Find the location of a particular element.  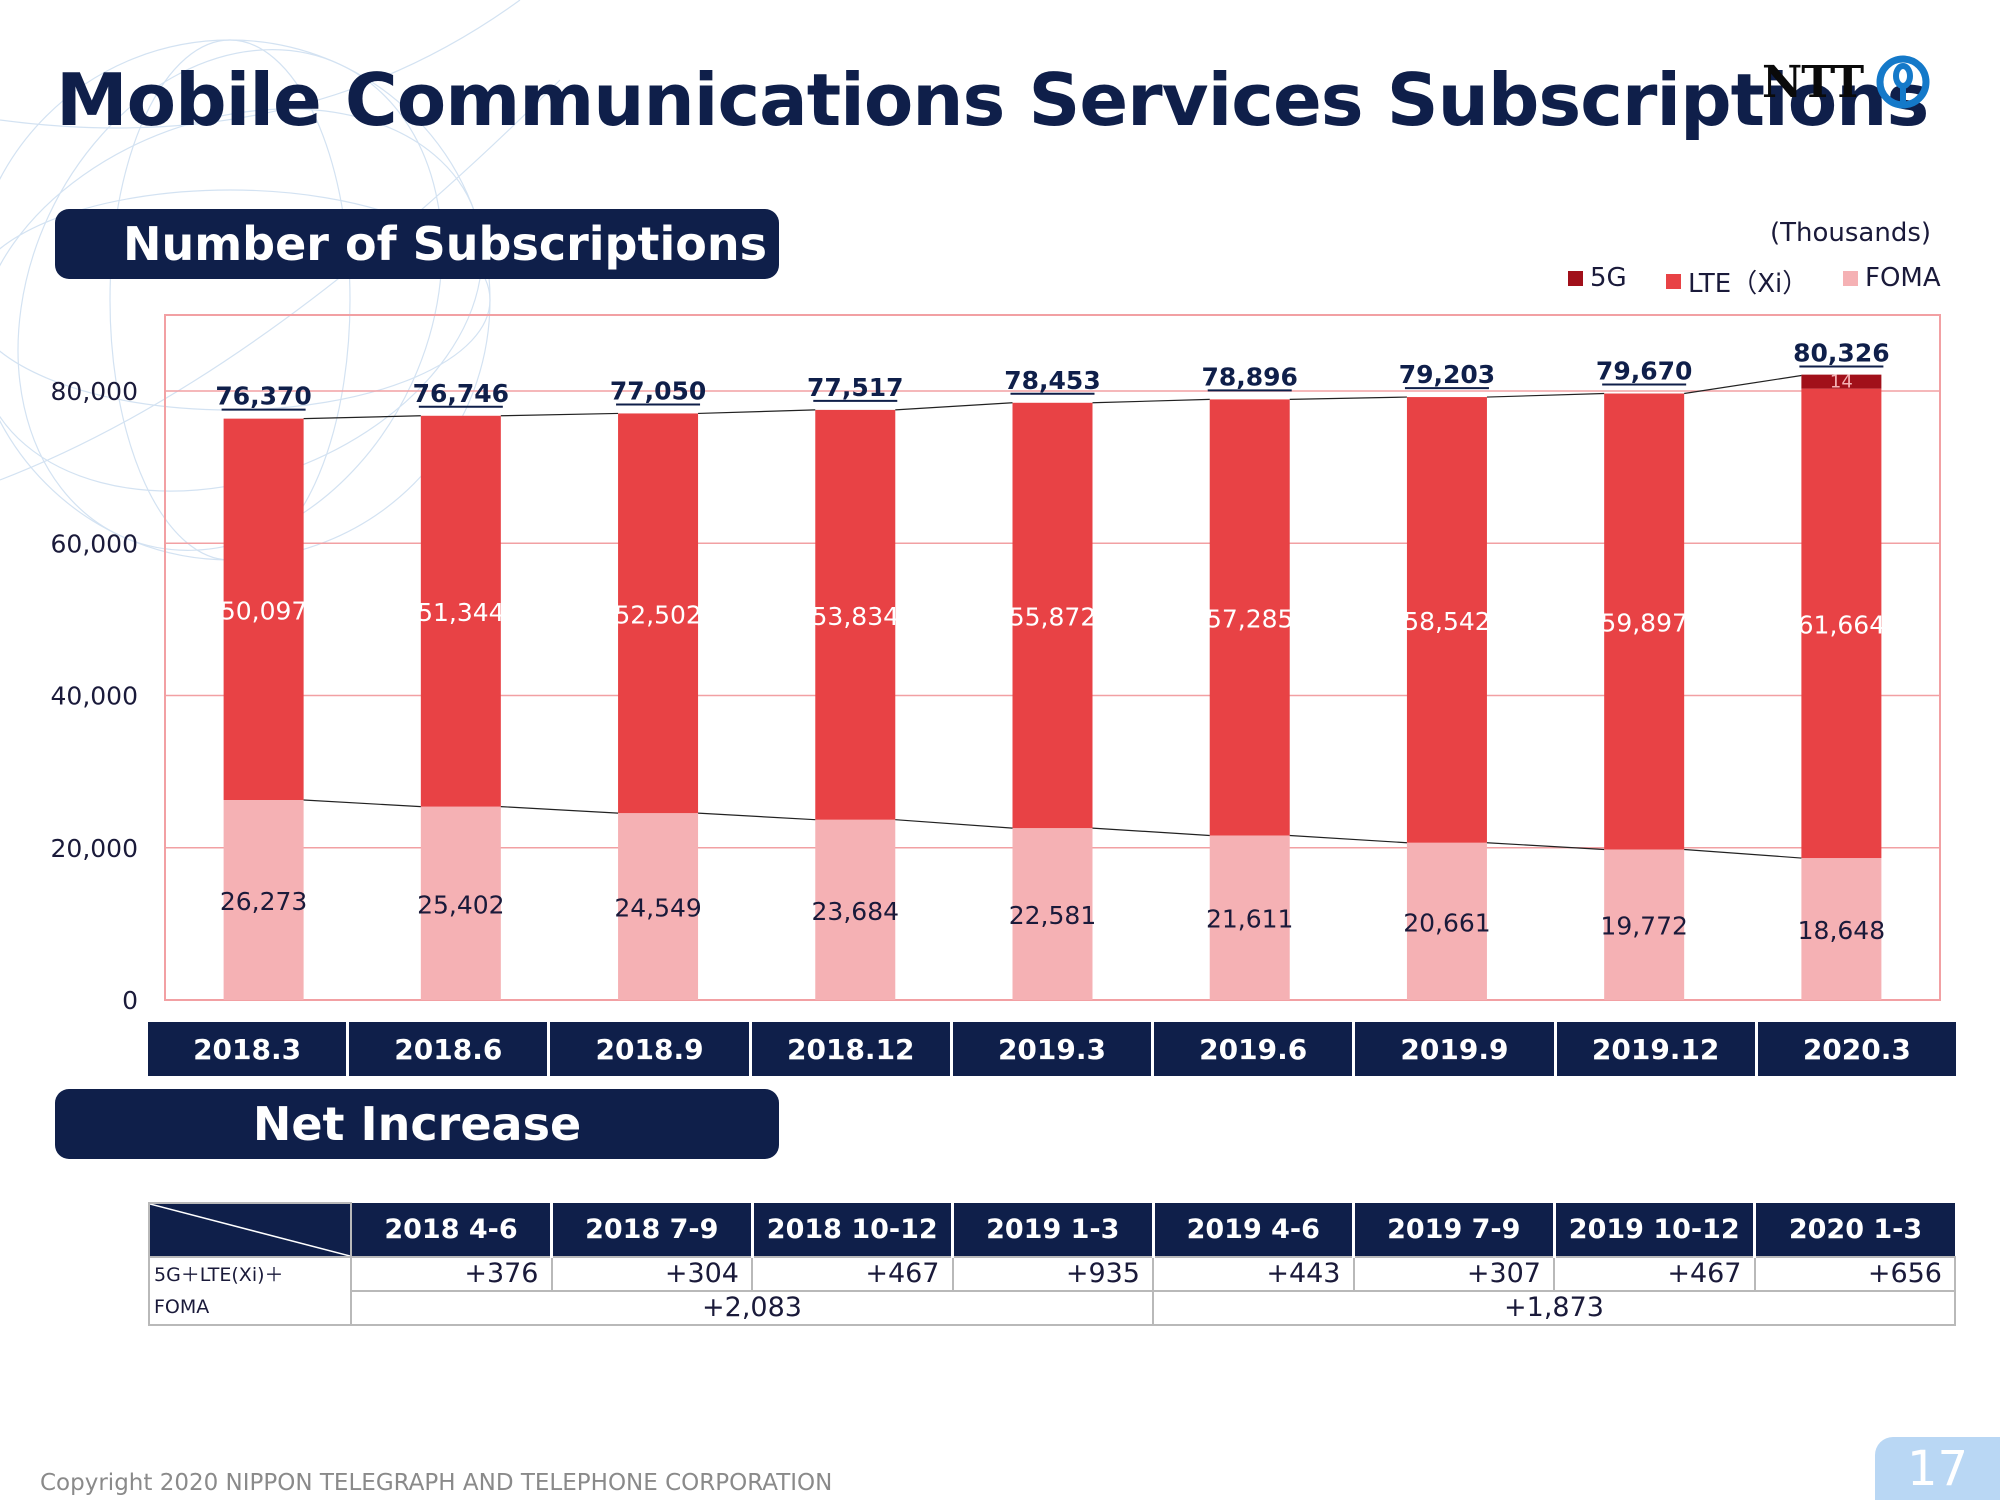

y-tick-label: 20,000 is located at coordinates (94, 848).